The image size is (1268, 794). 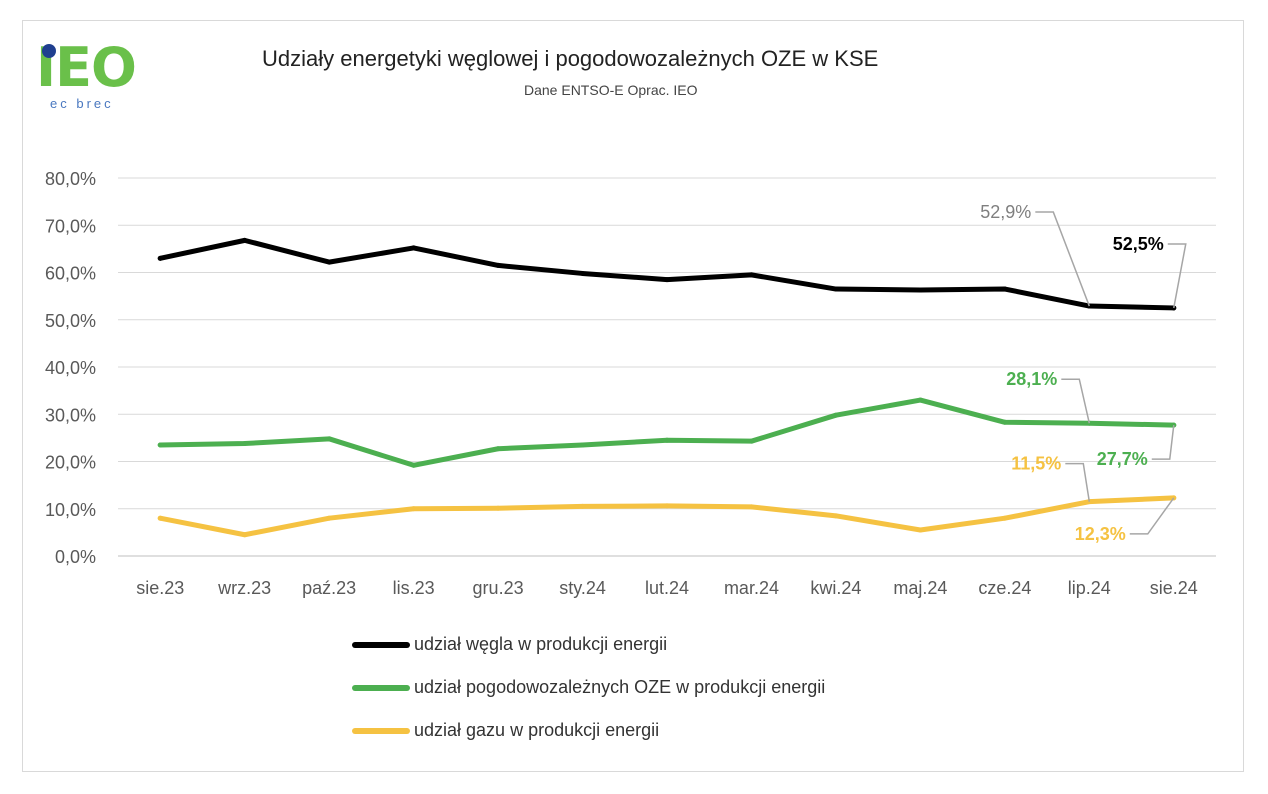 I want to click on y-tick-label: 70,0%, so click(x=70, y=226).